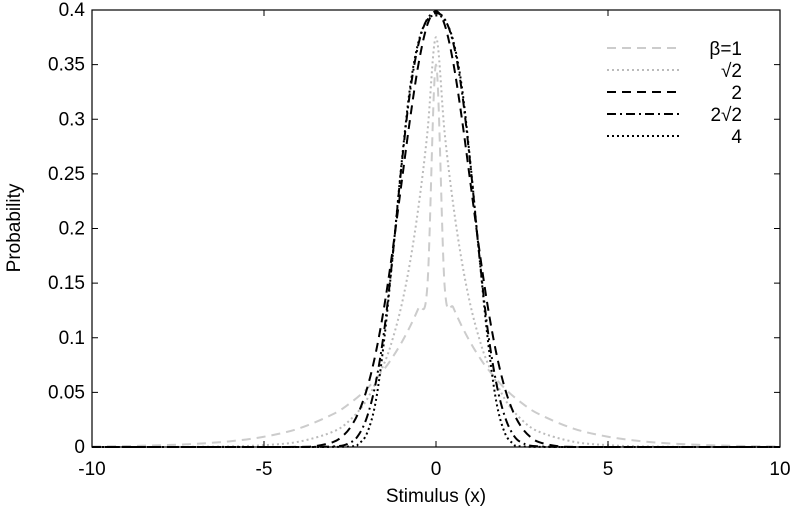  I want to click on y-axis-title: Probability, so click(14, 227).